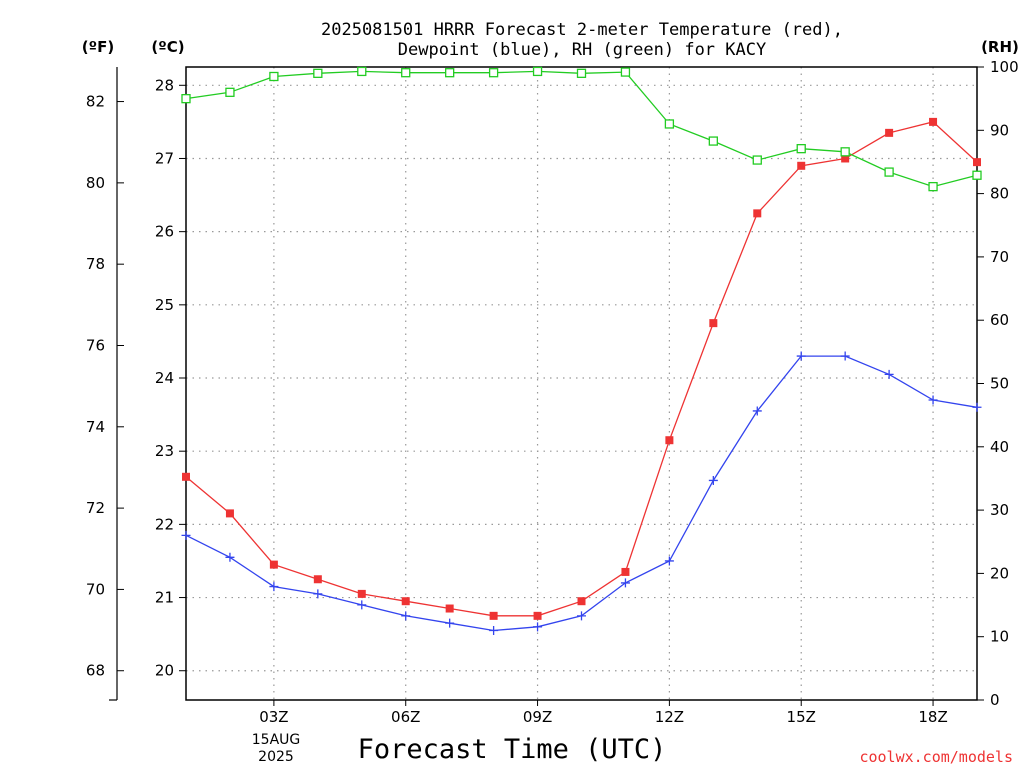  What do you see at coordinates (164, 598) in the screenshot?
I see `celsius-tick-label: 21` at bounding box center [164, 598].